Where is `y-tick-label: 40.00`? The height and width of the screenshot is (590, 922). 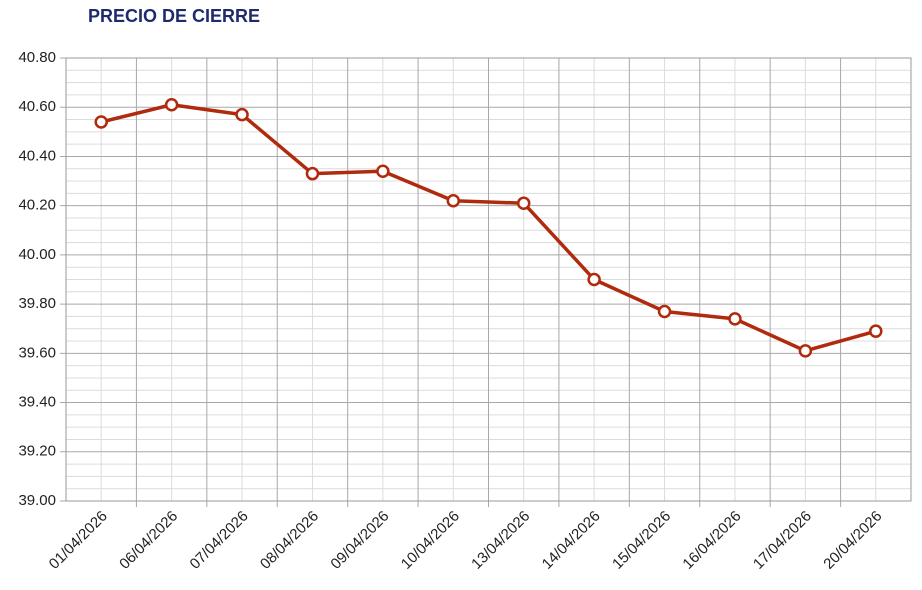 y-tick-label: 40.00 is located at coordinates (37, 254).